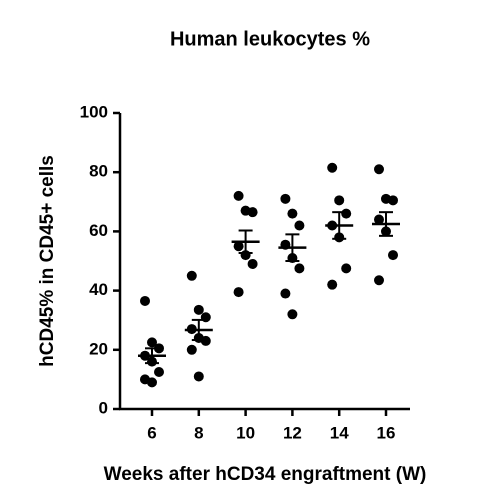  Describe the element at coordinates (339, 432) in the screenshot. I see `x-tick-label: 14` at that location.